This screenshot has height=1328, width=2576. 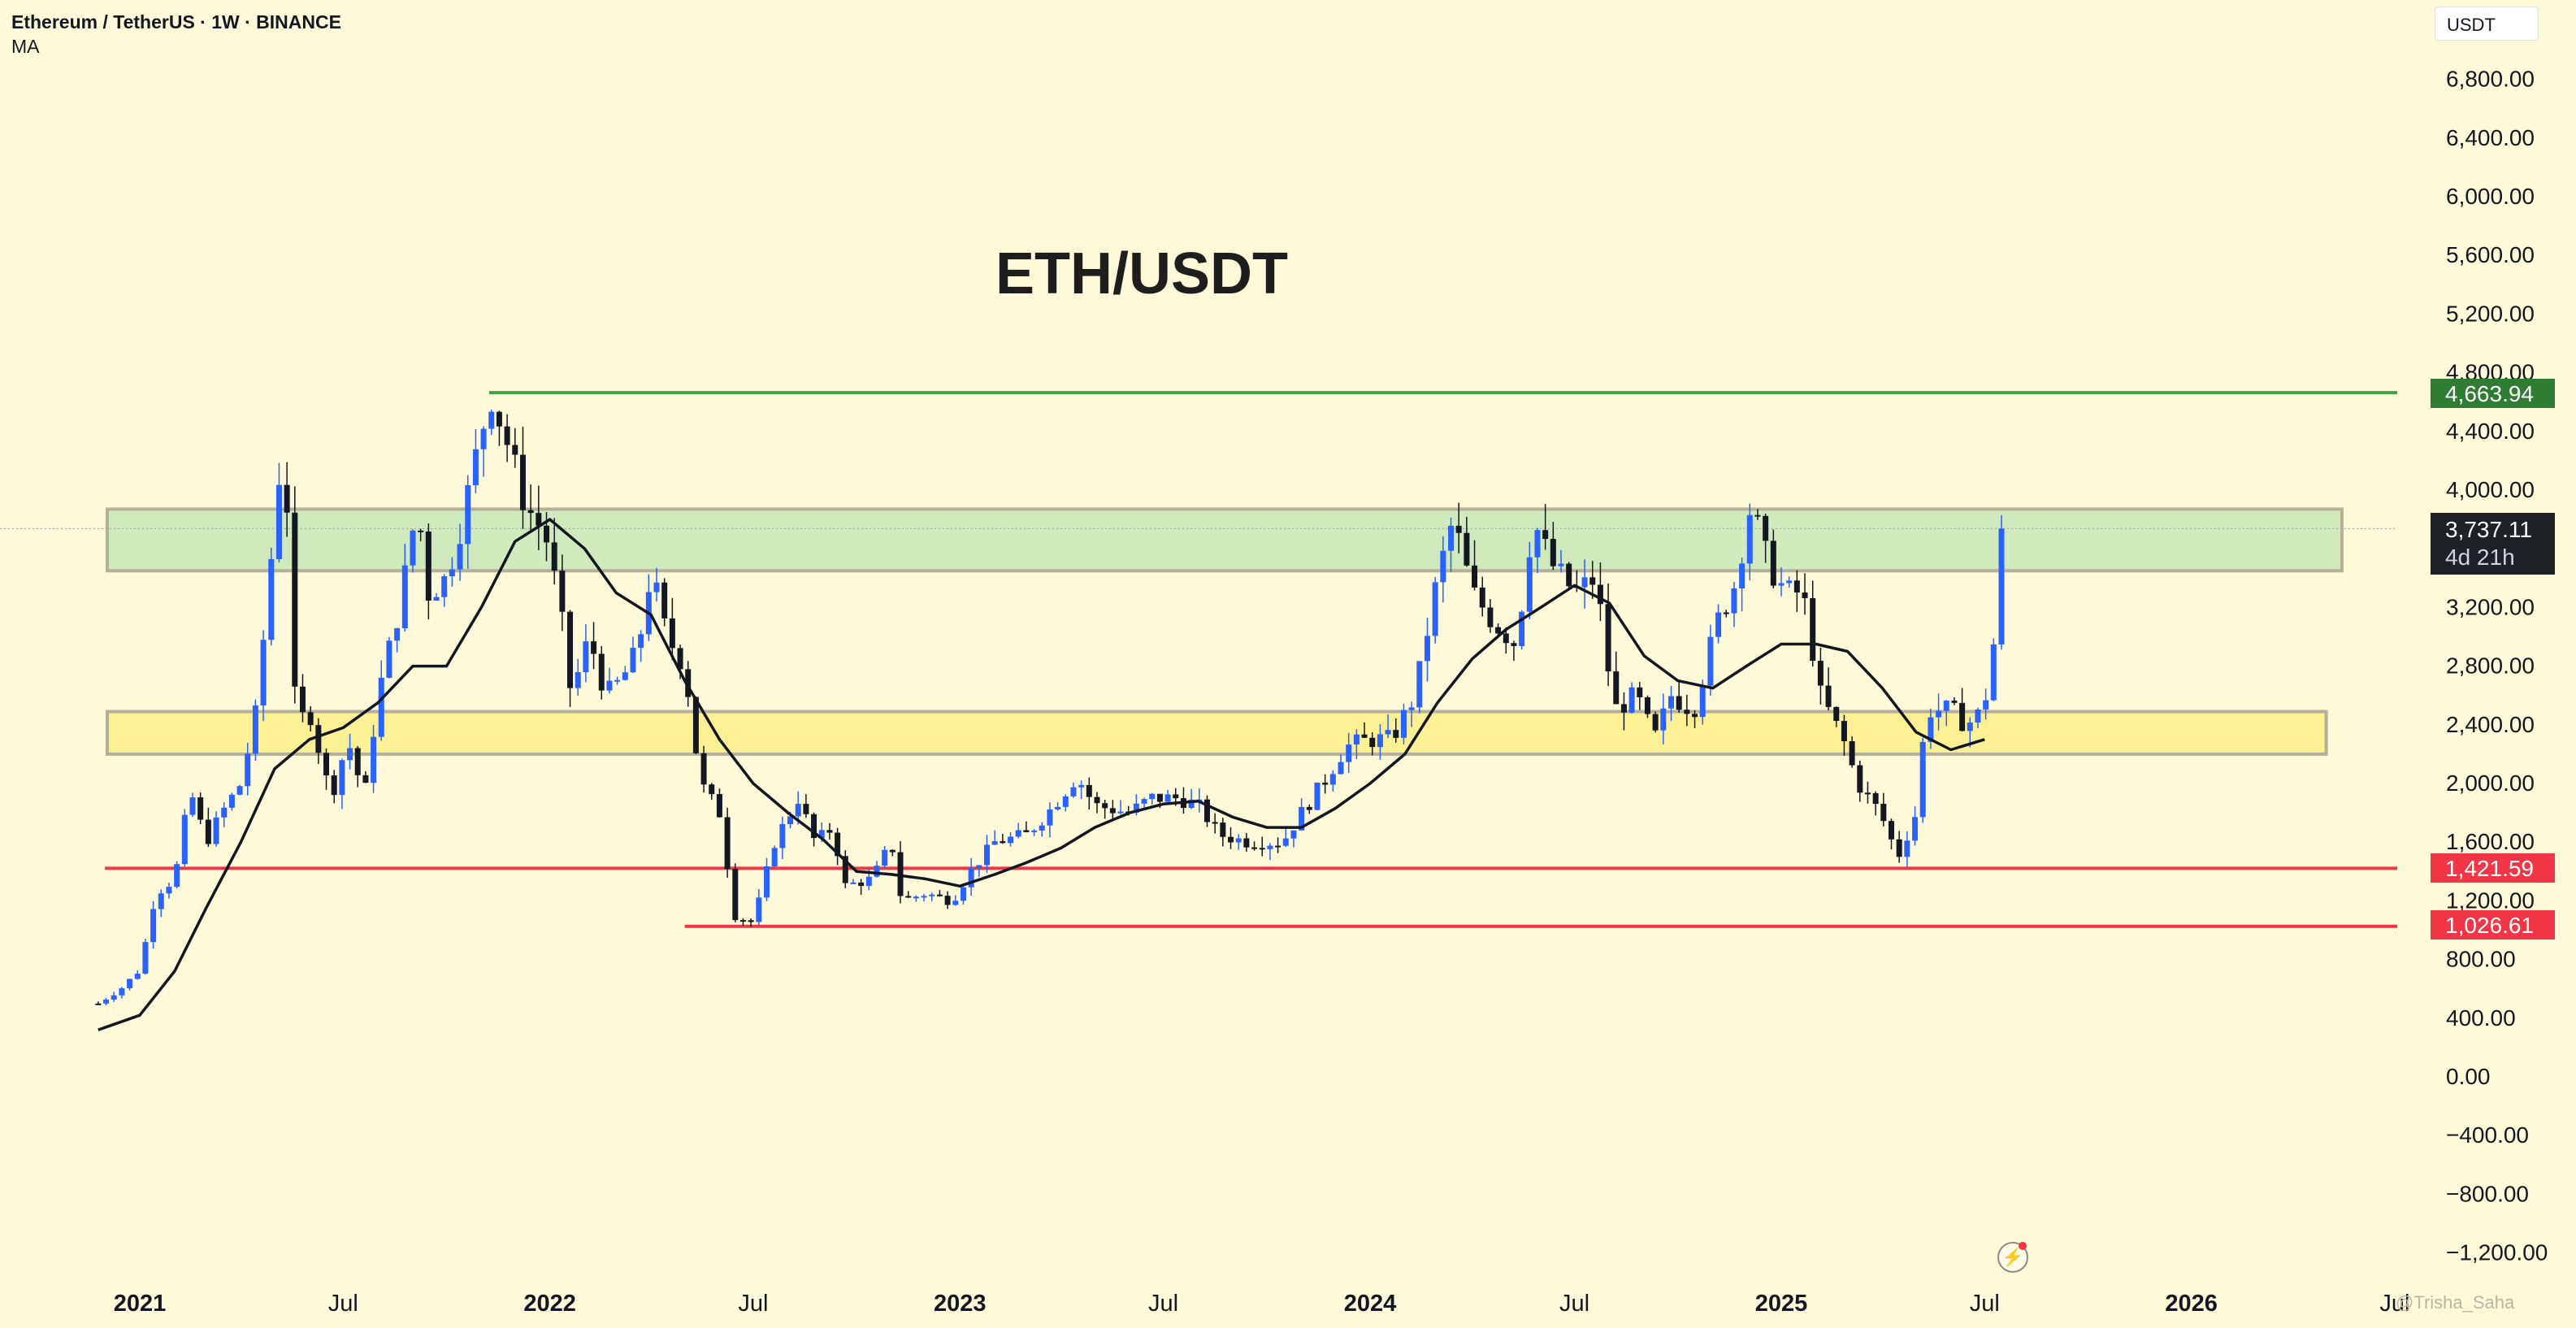 I want to click on x-tick-label: 2022, so click(x=549, y=1304).